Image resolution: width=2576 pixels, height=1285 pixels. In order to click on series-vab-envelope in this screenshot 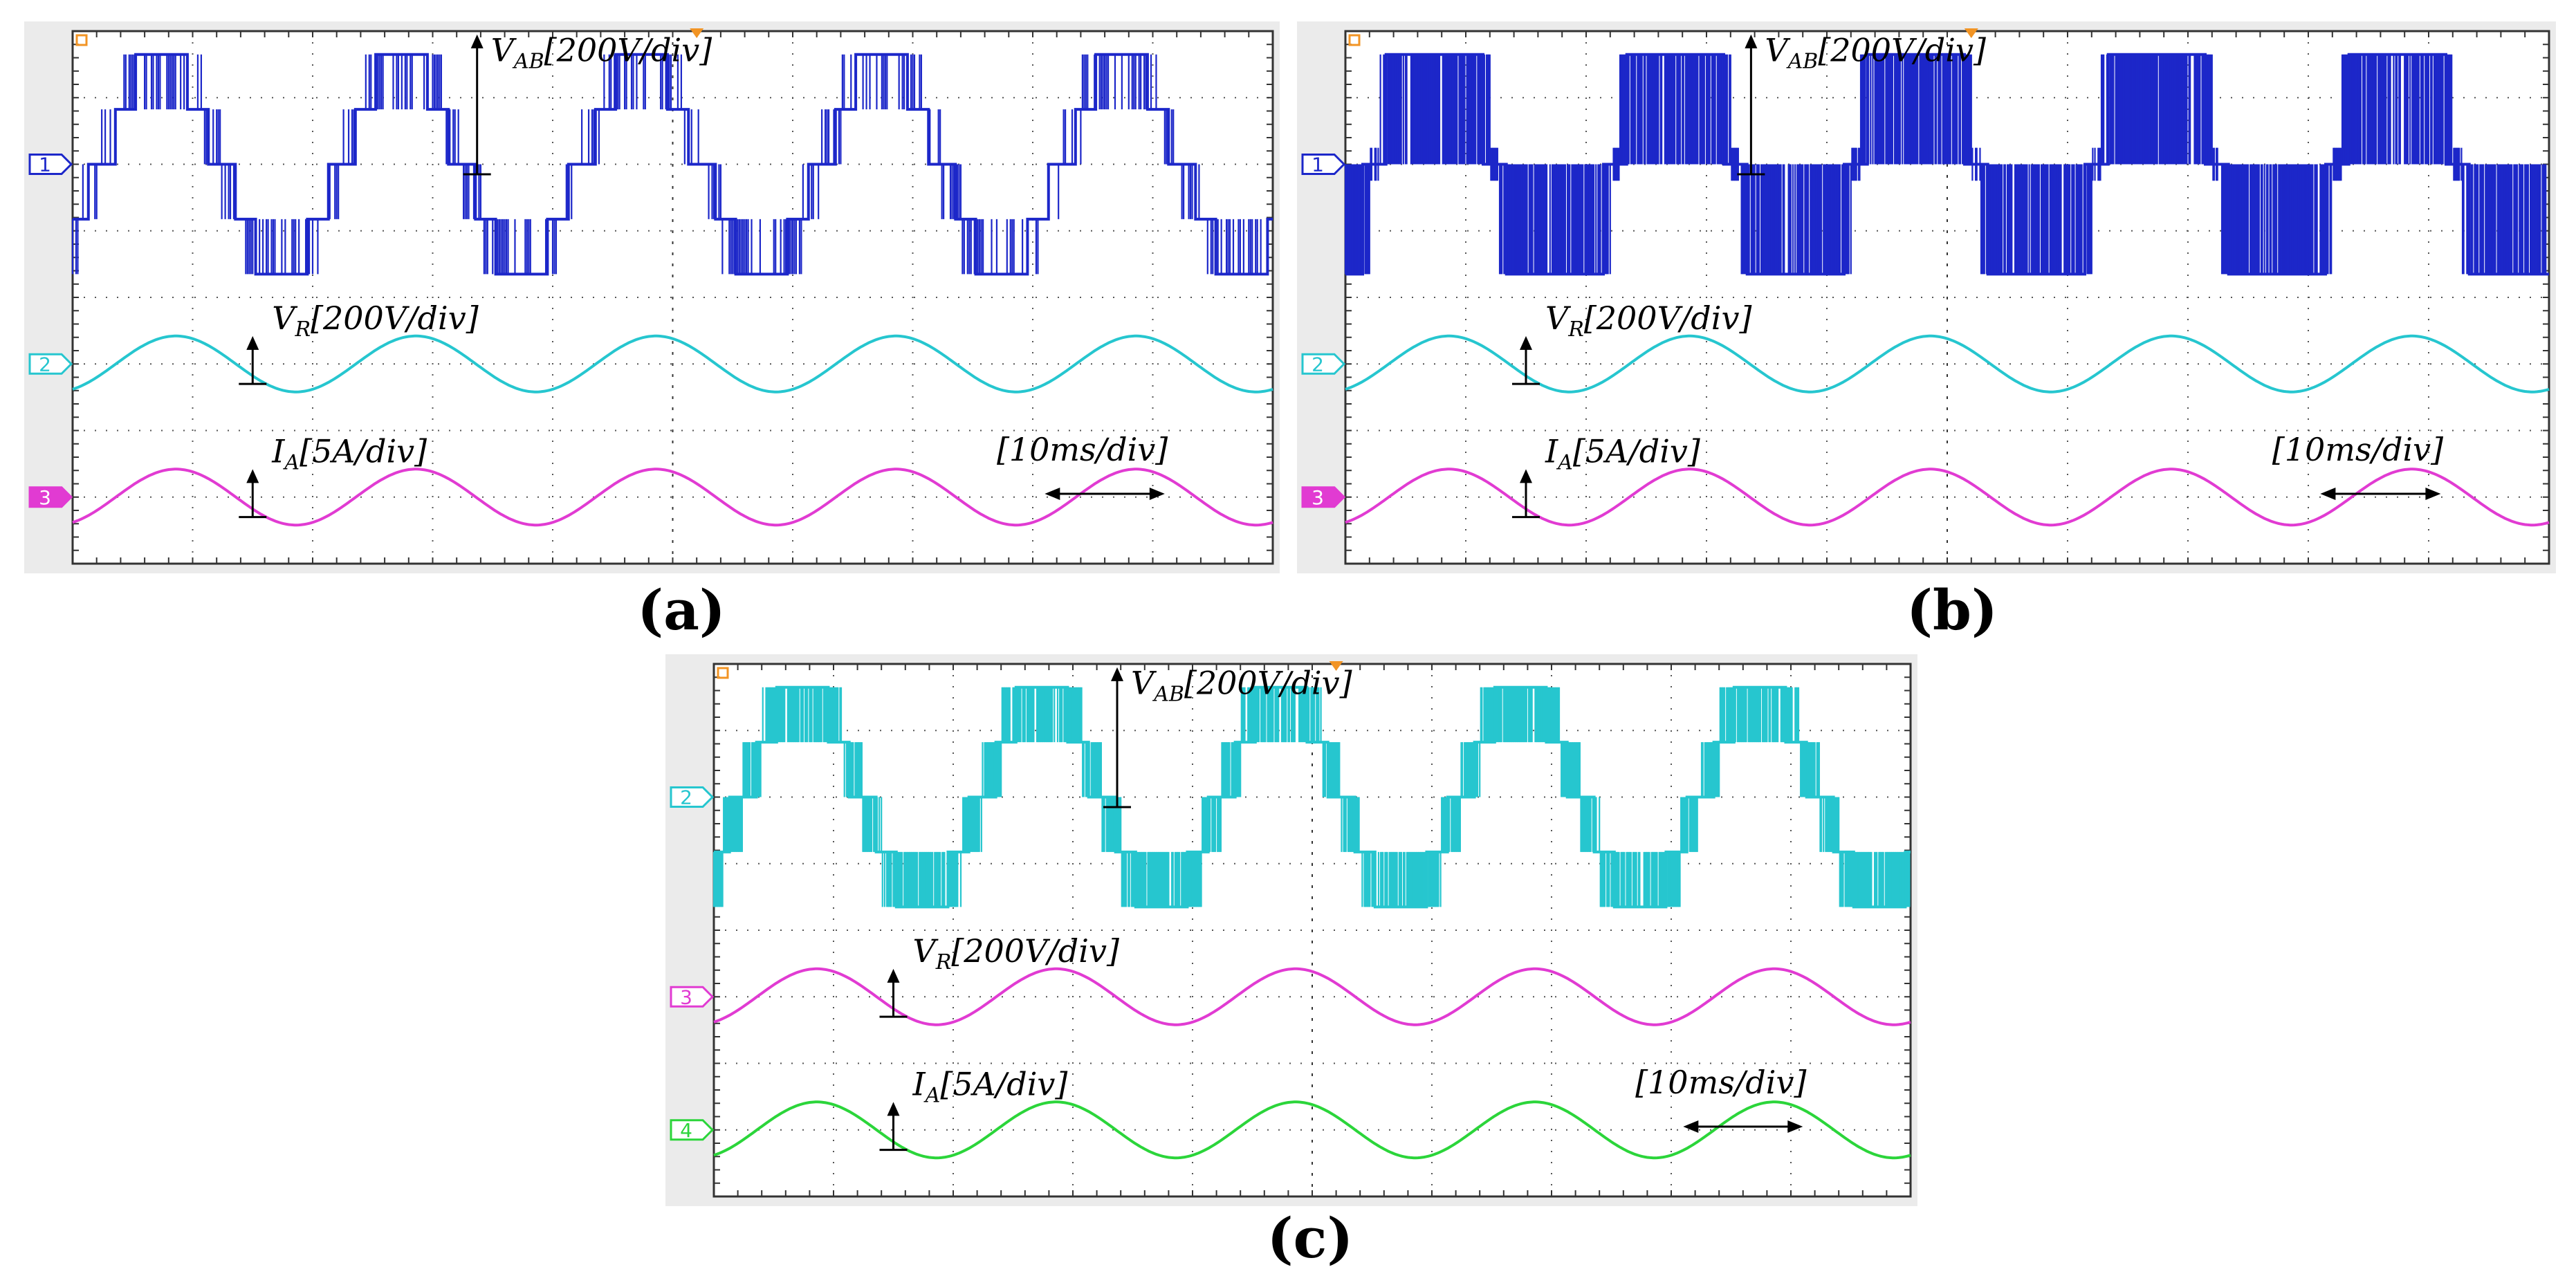, I will do `click(673, 164)`.